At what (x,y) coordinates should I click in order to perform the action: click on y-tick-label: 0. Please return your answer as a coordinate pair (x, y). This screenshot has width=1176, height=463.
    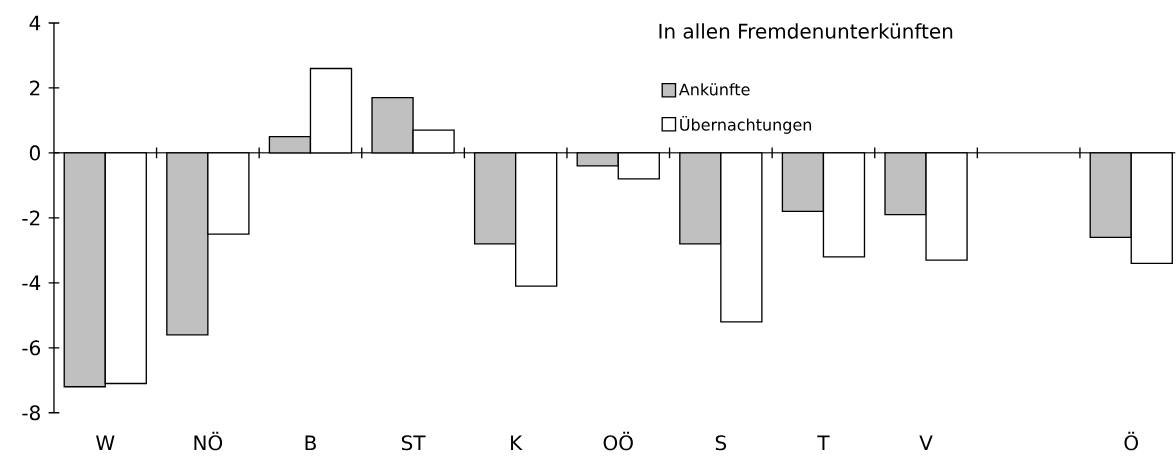
    Looking at the image, I should click on (34, 153).